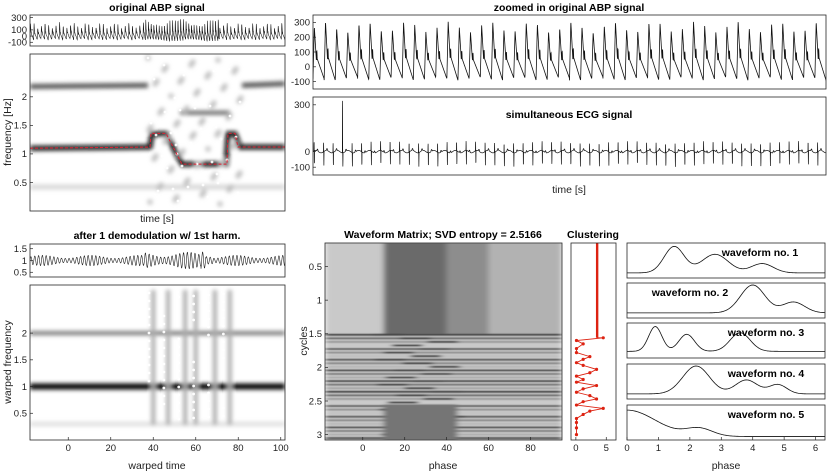 The image size is (830, 474). What do you see at coordinates (815, 448) in the screenshot?
I see `waveforms-xtick-label: 6` at bounding box center [815, 448].